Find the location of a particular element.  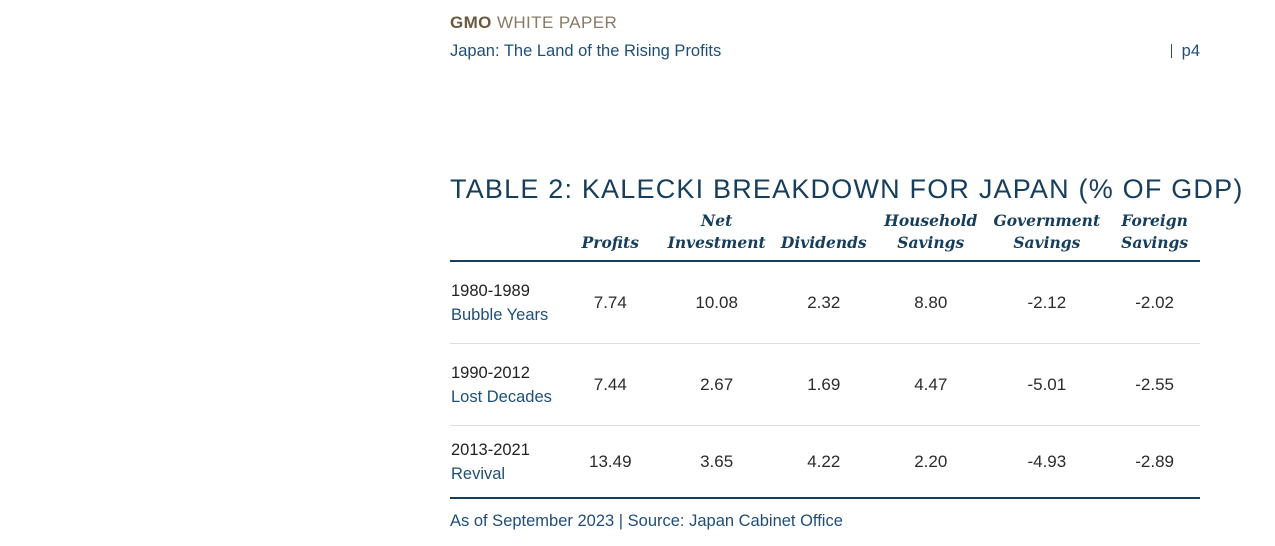

era-text: Lost Decades is located at coordinates (501, 396).